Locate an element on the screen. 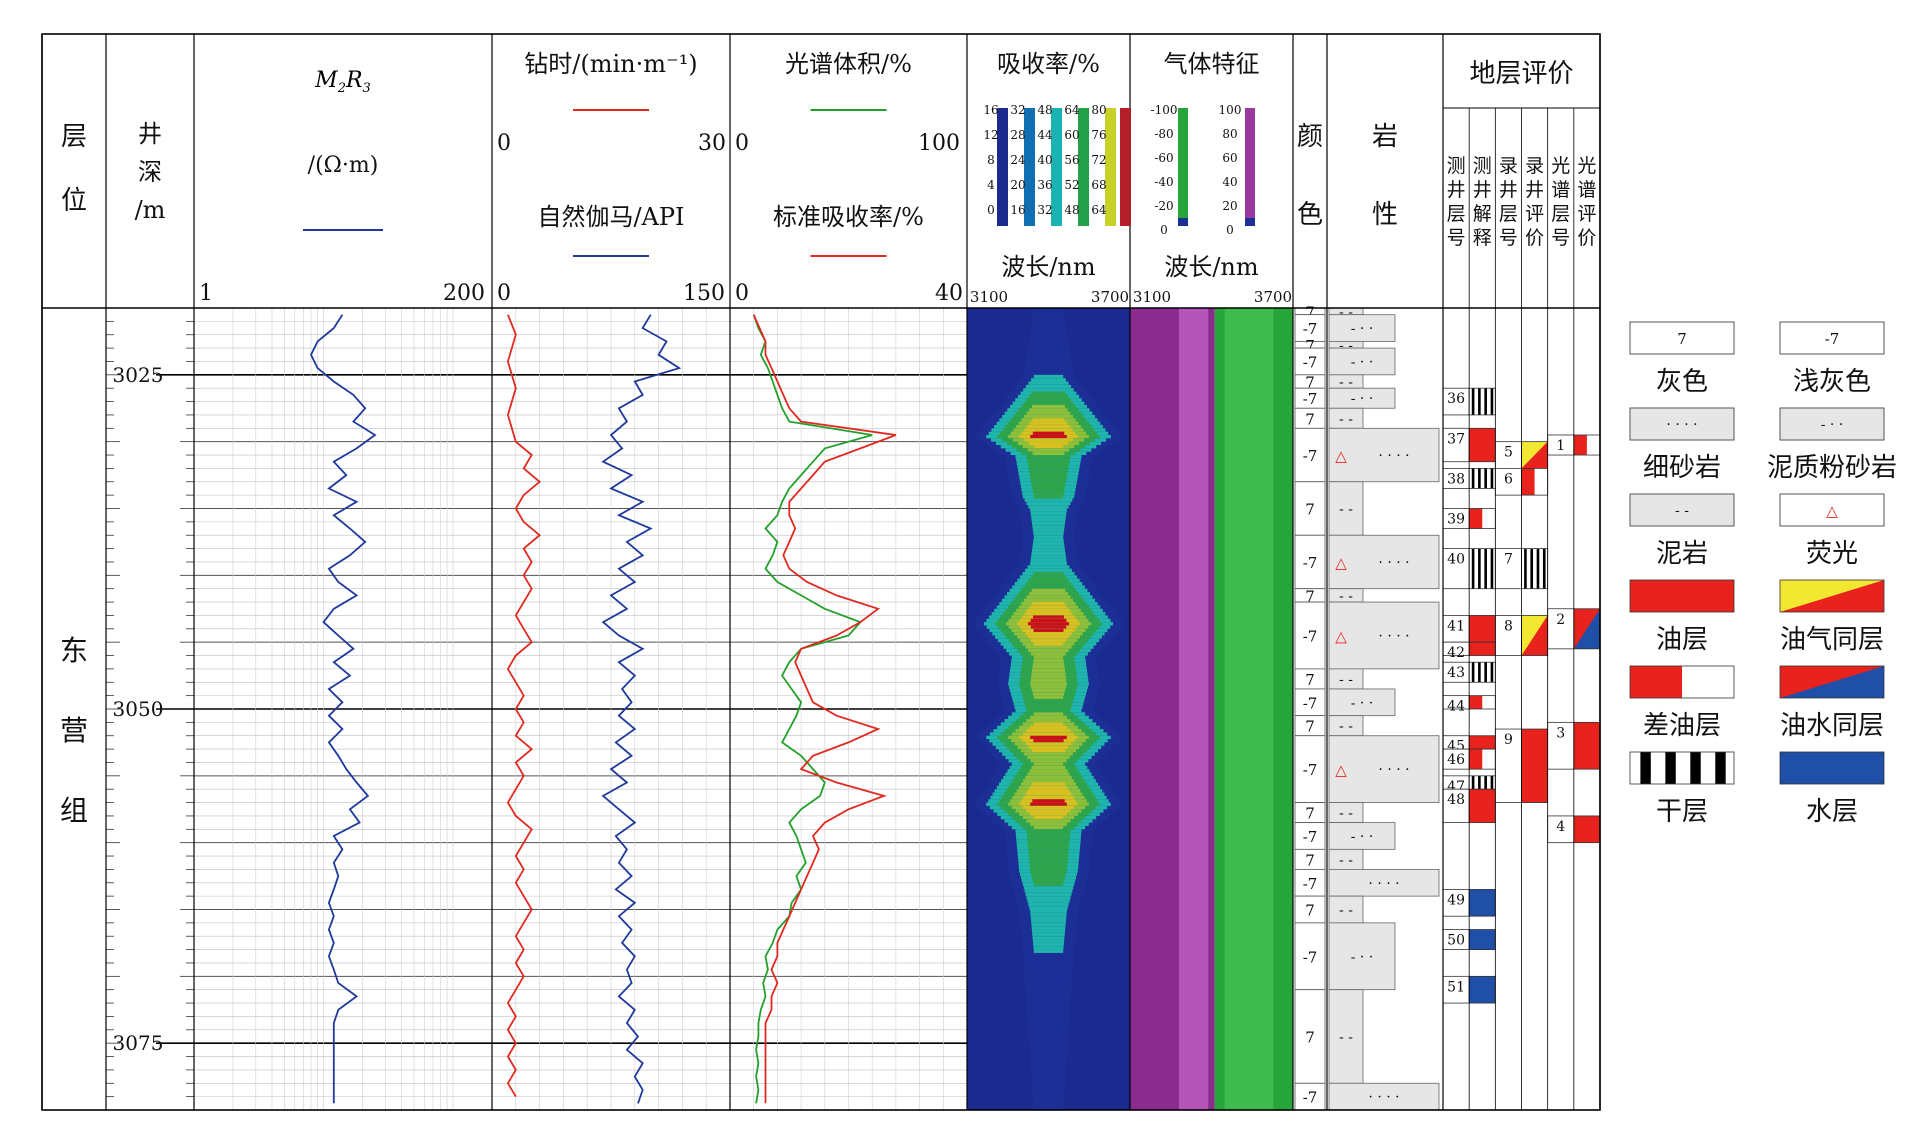 Image resolution: width=1911 pixels, height=1140 pixels. layer-no-cell is located at coordinates (1561, 745).